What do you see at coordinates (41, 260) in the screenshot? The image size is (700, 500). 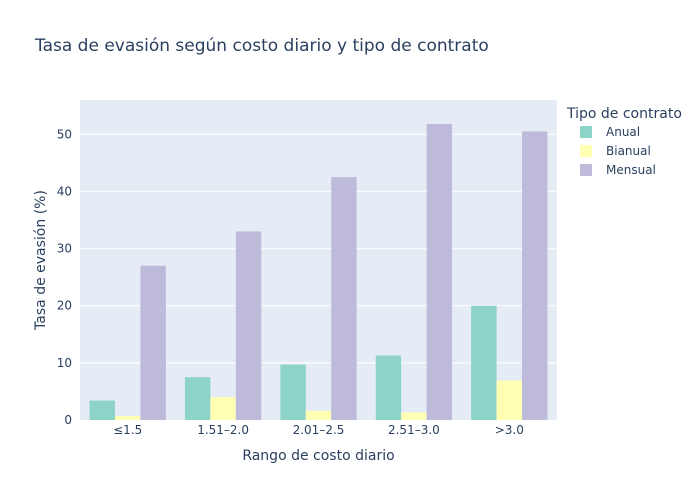 I see `y-axis-label: Tasa de evasión (%)` at bounding box center [41, 260].